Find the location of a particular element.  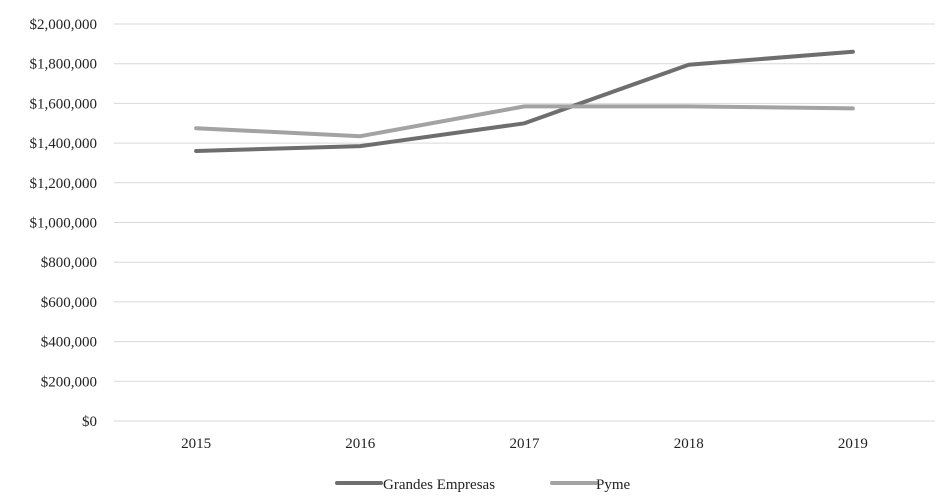

x-tick-label: 2016 is located at coordinates (360, 444).